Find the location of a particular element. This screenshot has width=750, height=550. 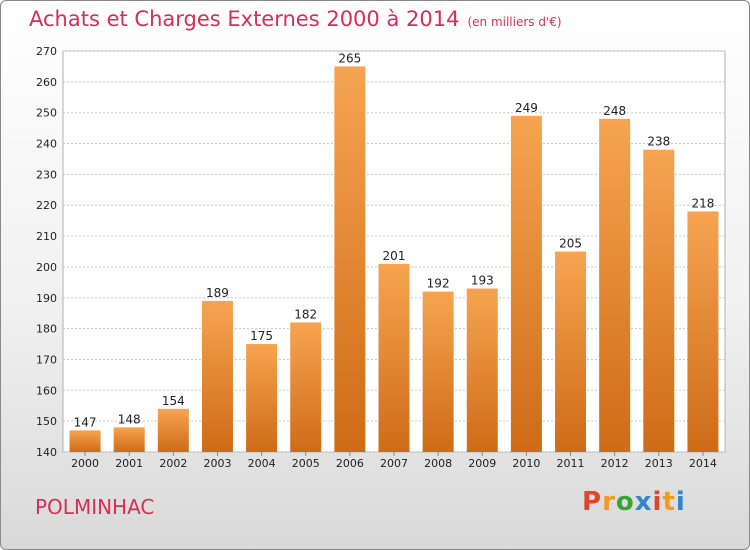

x-tick-label: 2006 is located at coordinates (350, 463).